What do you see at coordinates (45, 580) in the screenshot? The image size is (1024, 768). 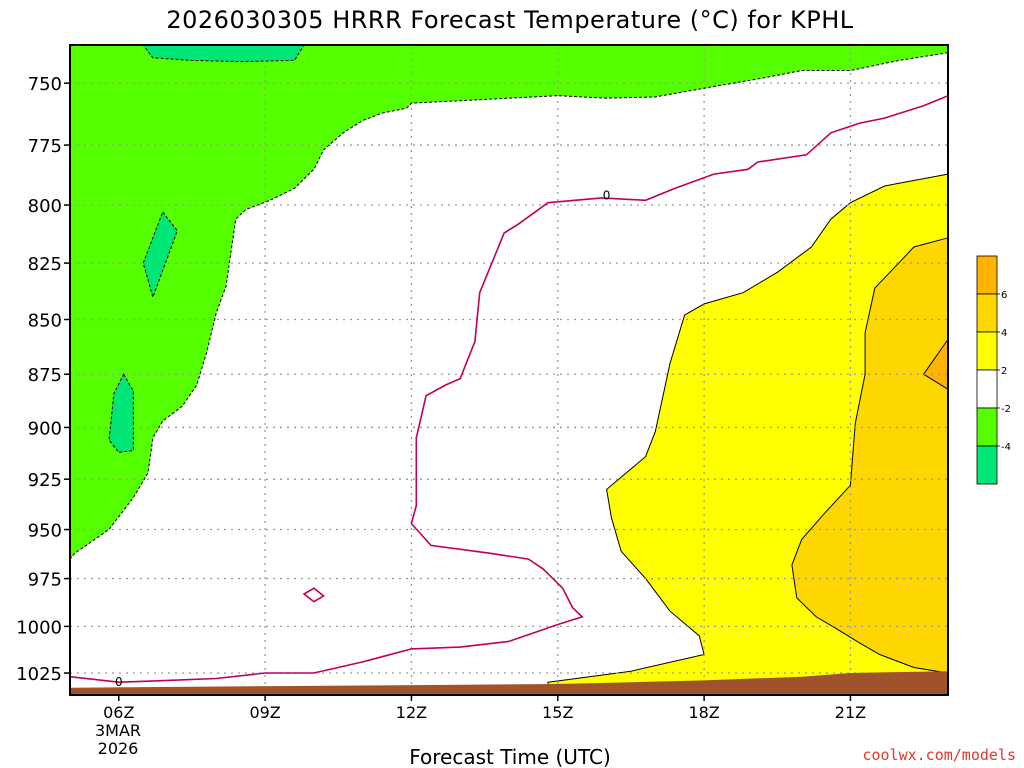 I see `y-tick-label: 975` at bounding box center [45, 580].